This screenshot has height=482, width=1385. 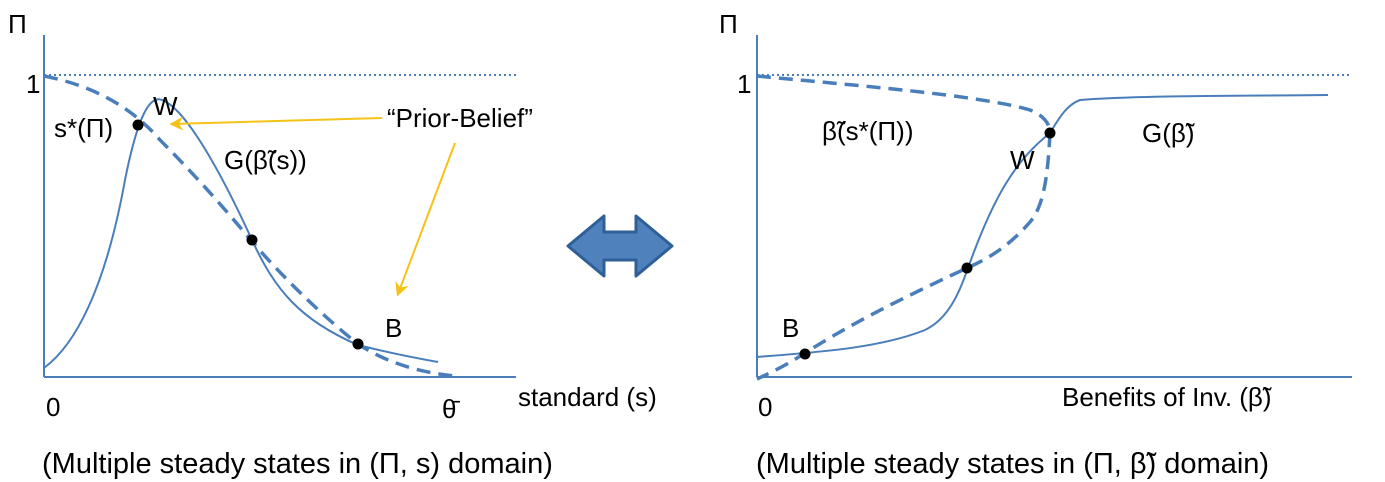 What do you see at coordinates (165, 106) in the screenshot?
I see `left-point-W-label: W` at bounding box center [165, 106].